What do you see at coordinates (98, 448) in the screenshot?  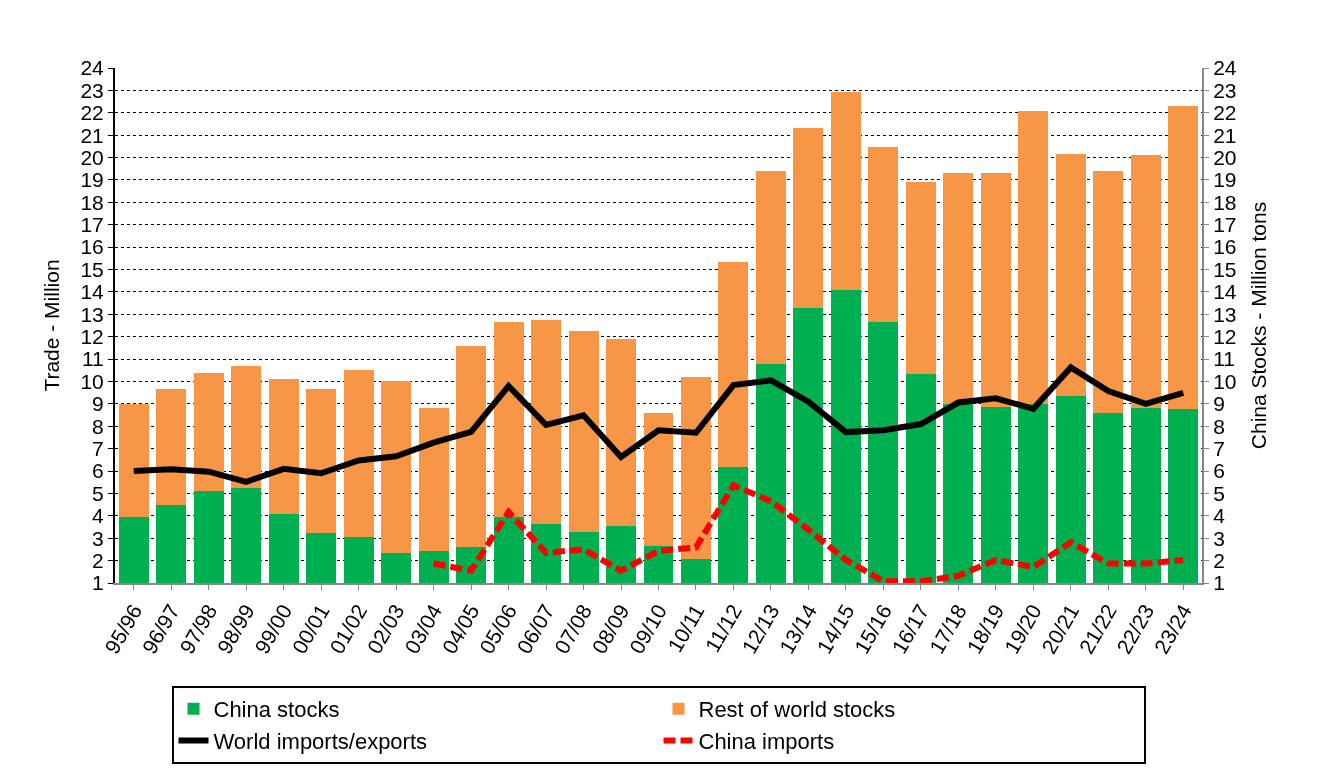 I see `y-tick-label: 7` at bounding box center [98, 448].